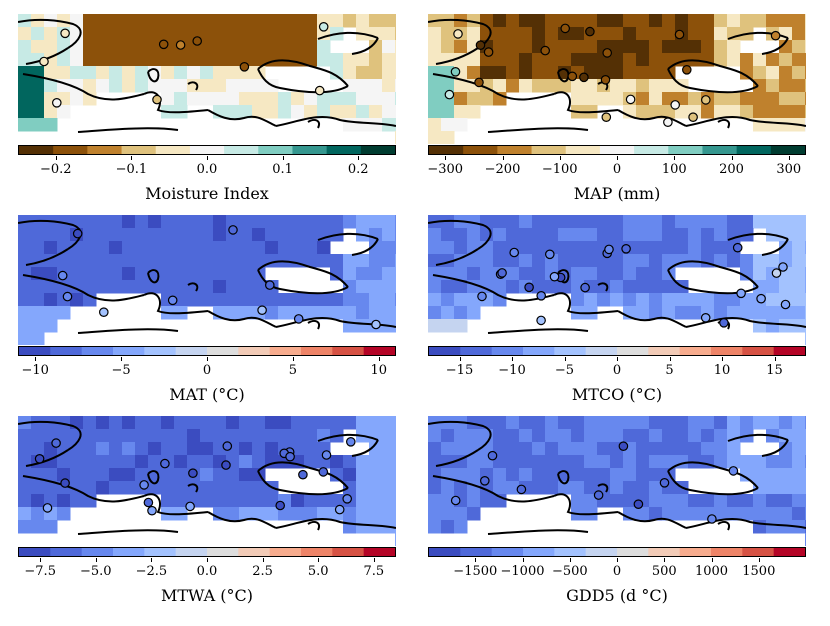  Describe the element at coordinates (669, 370) in the screenshot. I see `colorbar-tick-label: 5` at that location.